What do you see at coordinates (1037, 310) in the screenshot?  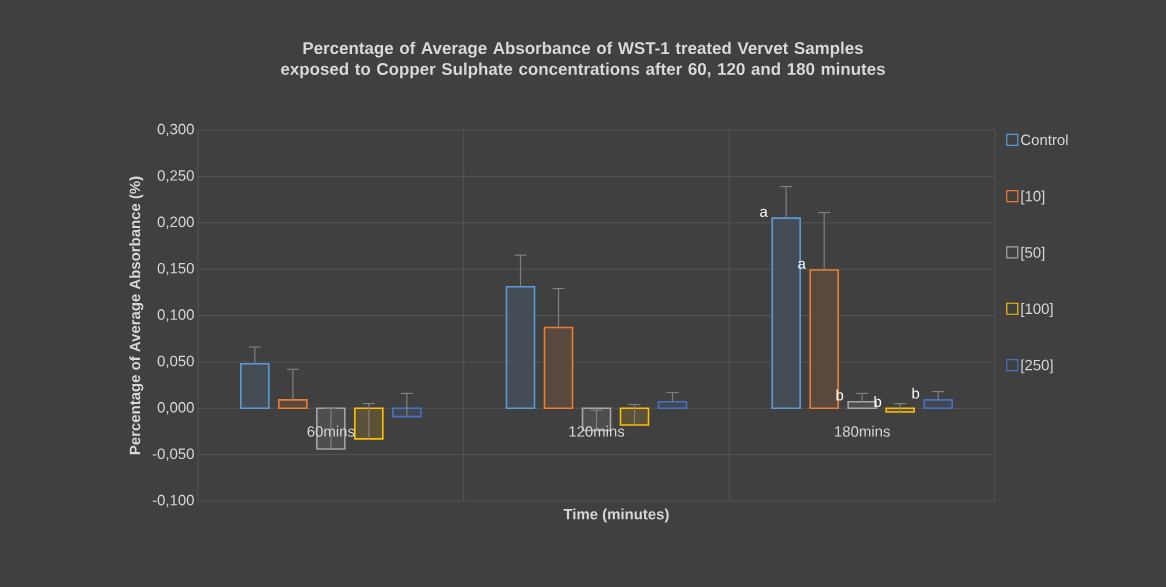 I see `legend-label: [100]` at bounding box center [1037, 310].